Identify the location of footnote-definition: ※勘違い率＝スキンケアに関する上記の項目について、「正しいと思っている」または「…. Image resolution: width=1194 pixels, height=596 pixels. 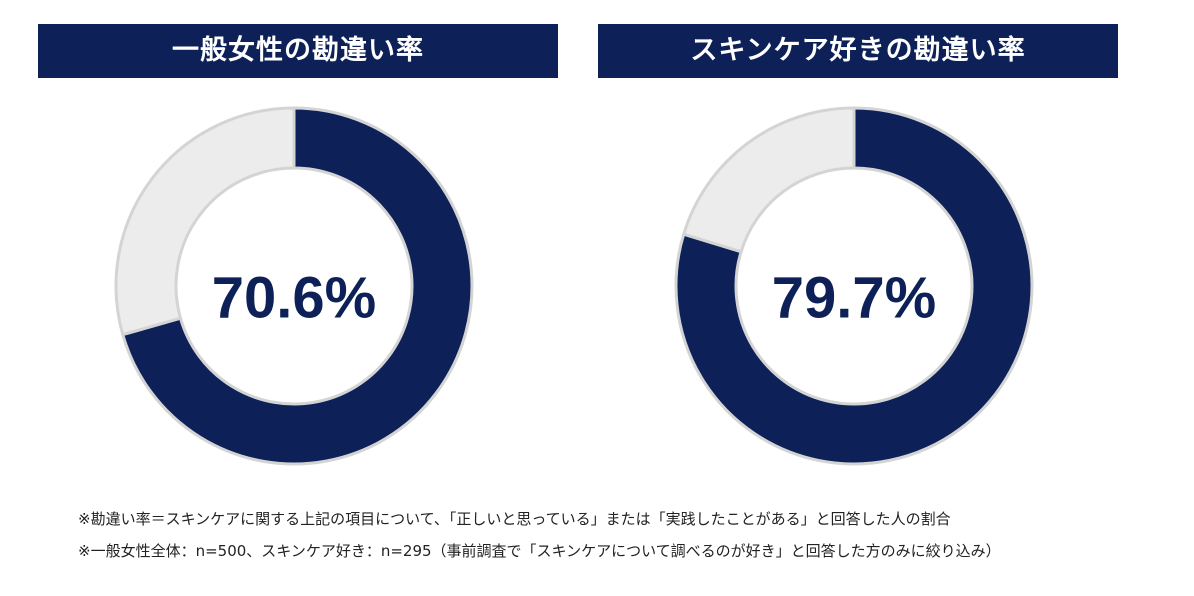
(514, 519).